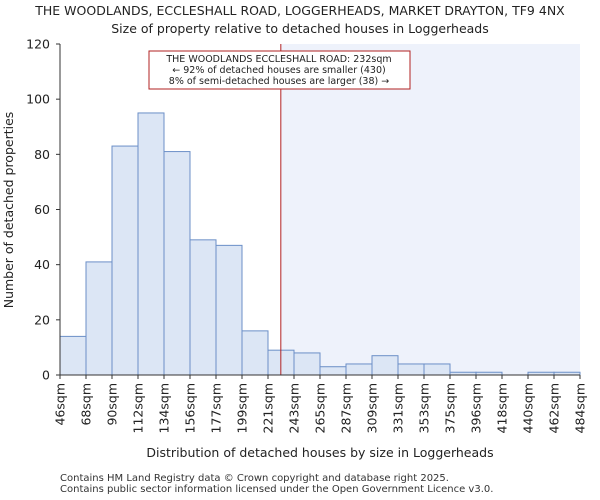 The width and height of the screenshot is (600, 500). I want to click on bar-353sqm, so click(437, 369).